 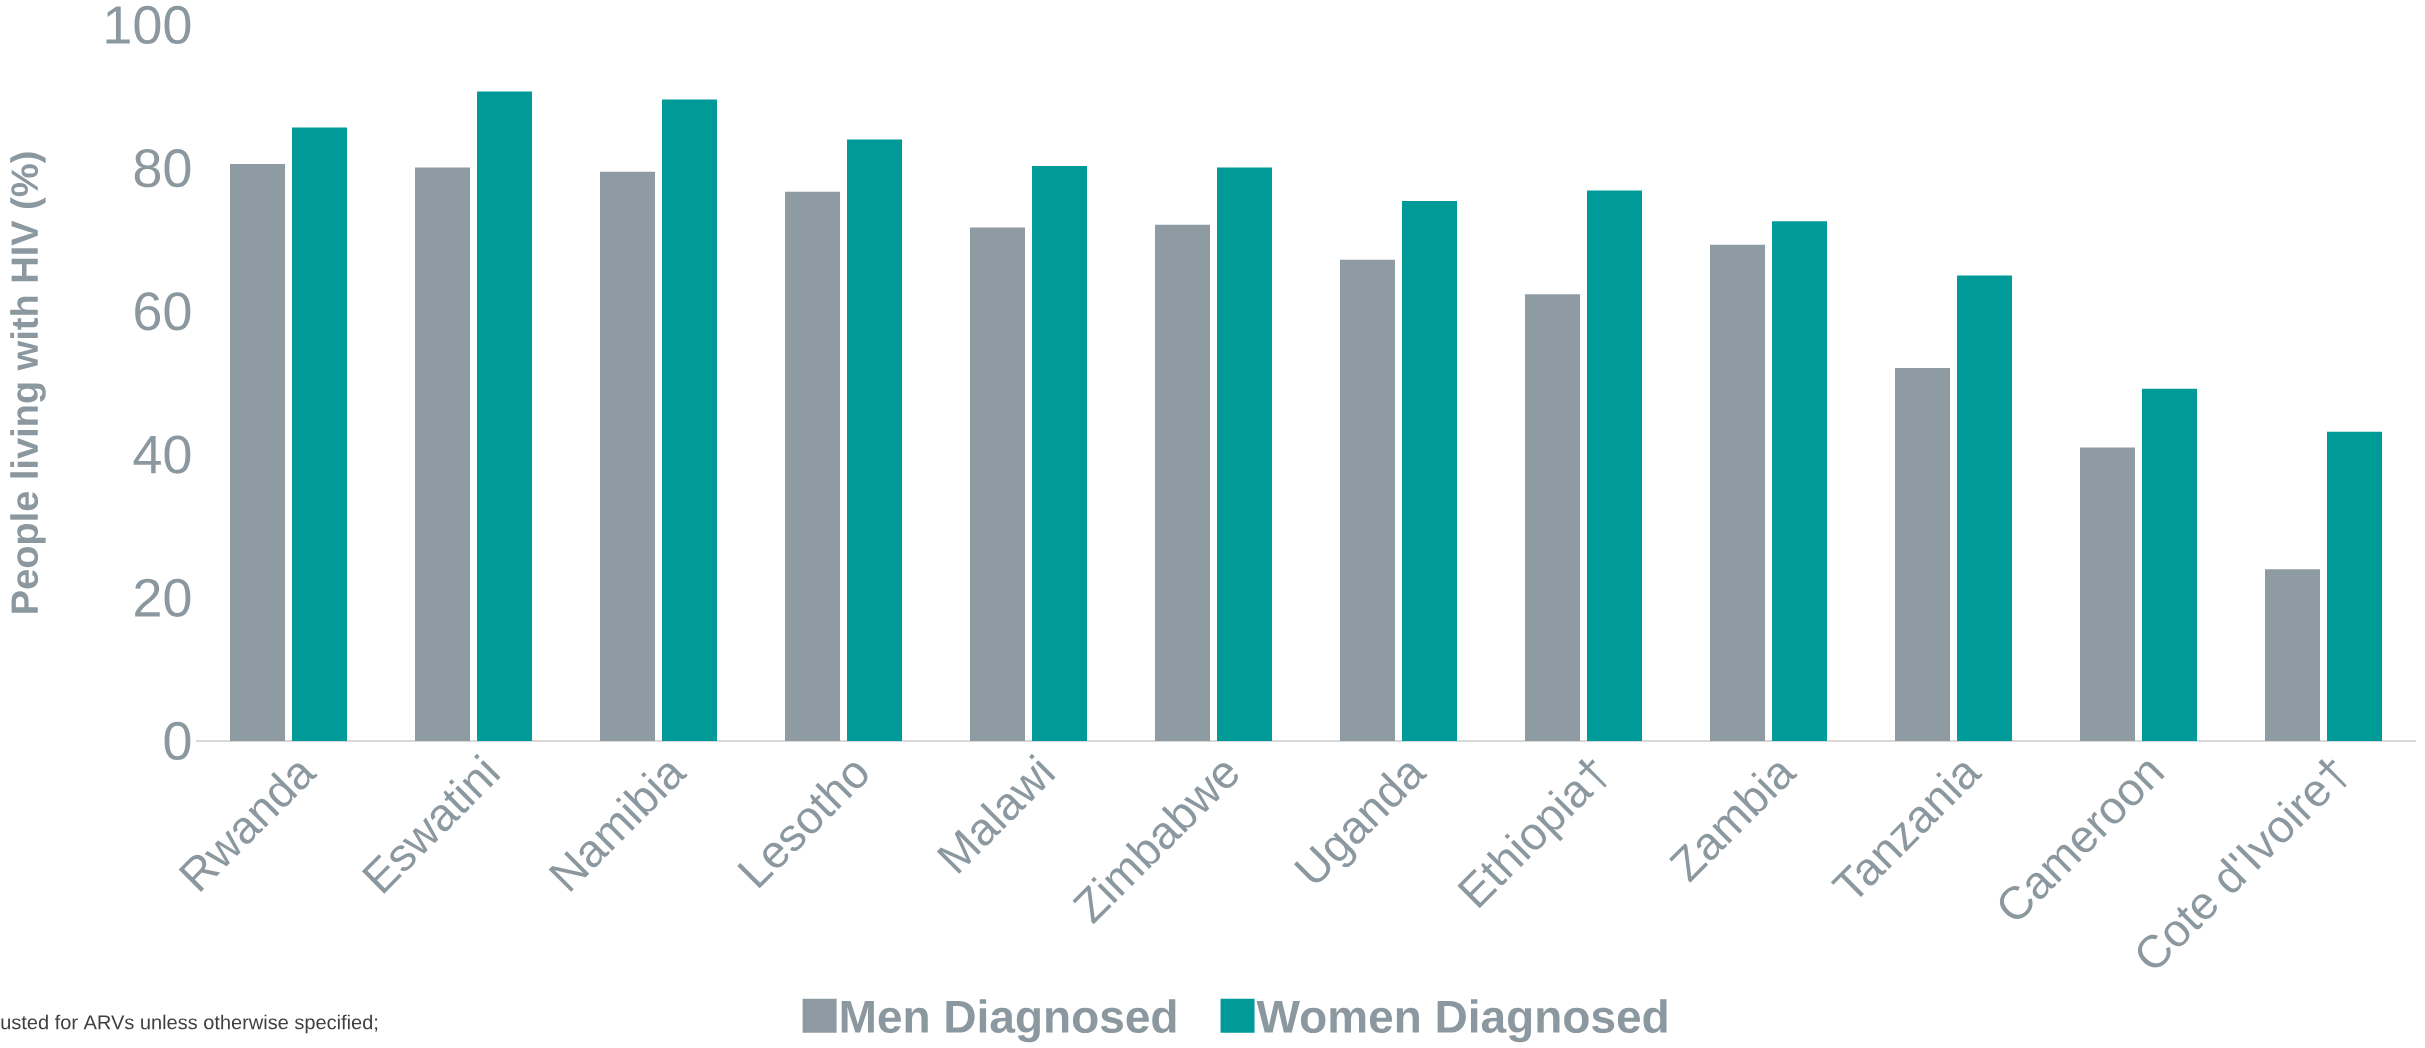 What do you see at coordinates (163, 597) in the screenshot?
I see `y-tick-label: 20` at bounding box center [163, 597].